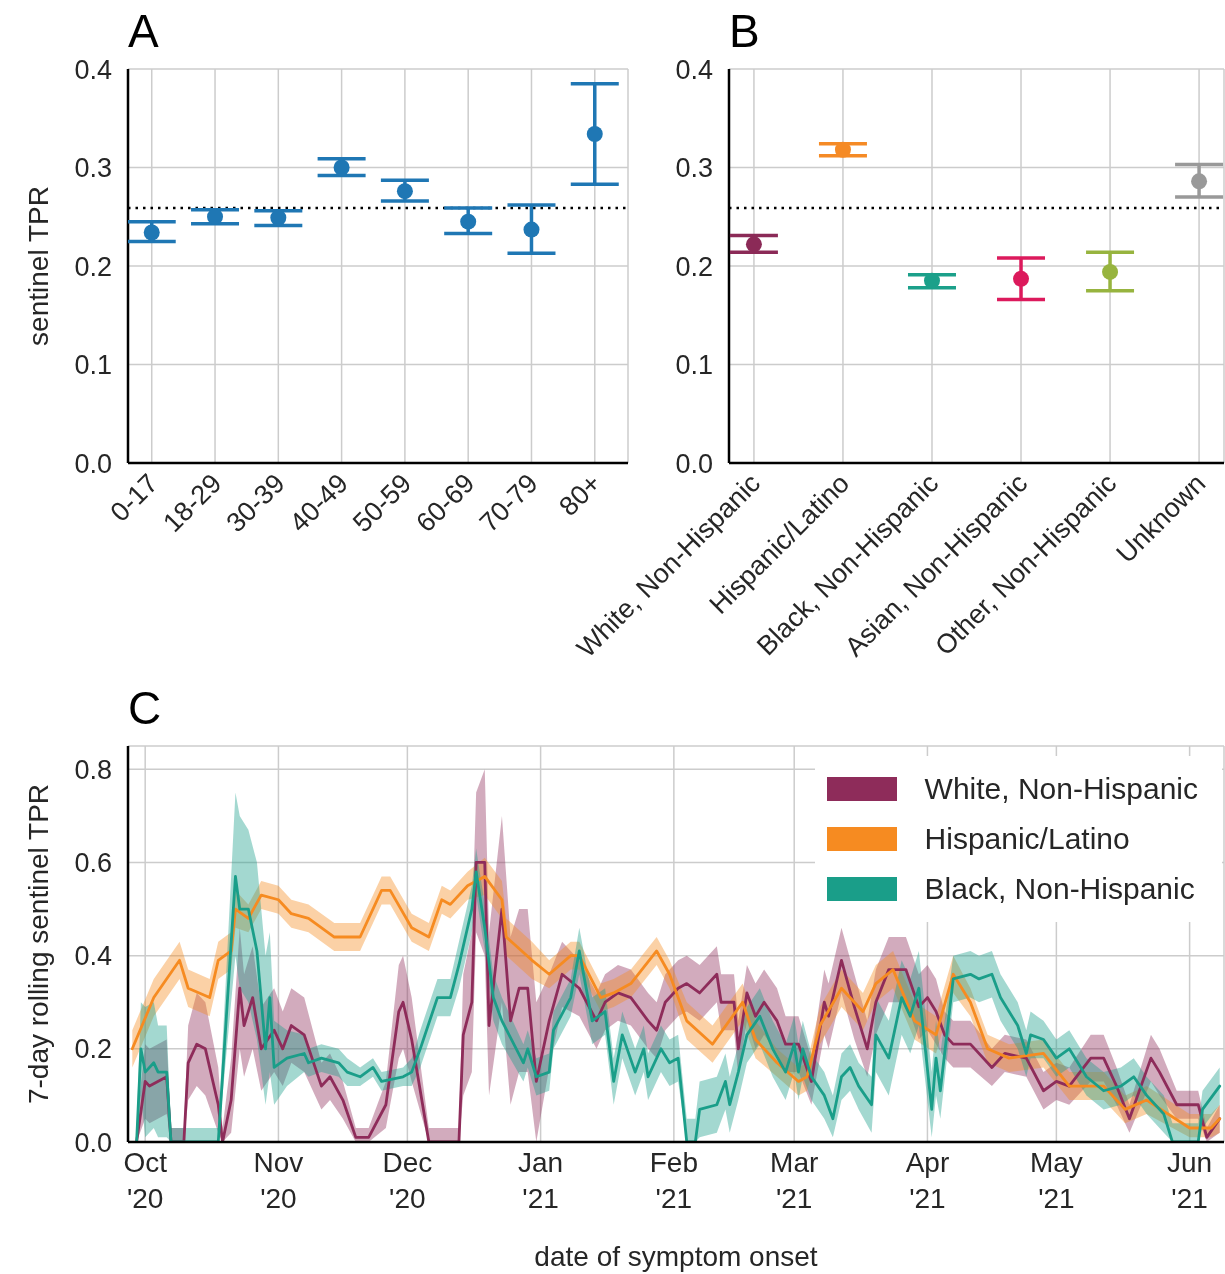 The image size is (1225, 1274). I want to click on x-tick-label: Apr '21, so click(927, 1180).